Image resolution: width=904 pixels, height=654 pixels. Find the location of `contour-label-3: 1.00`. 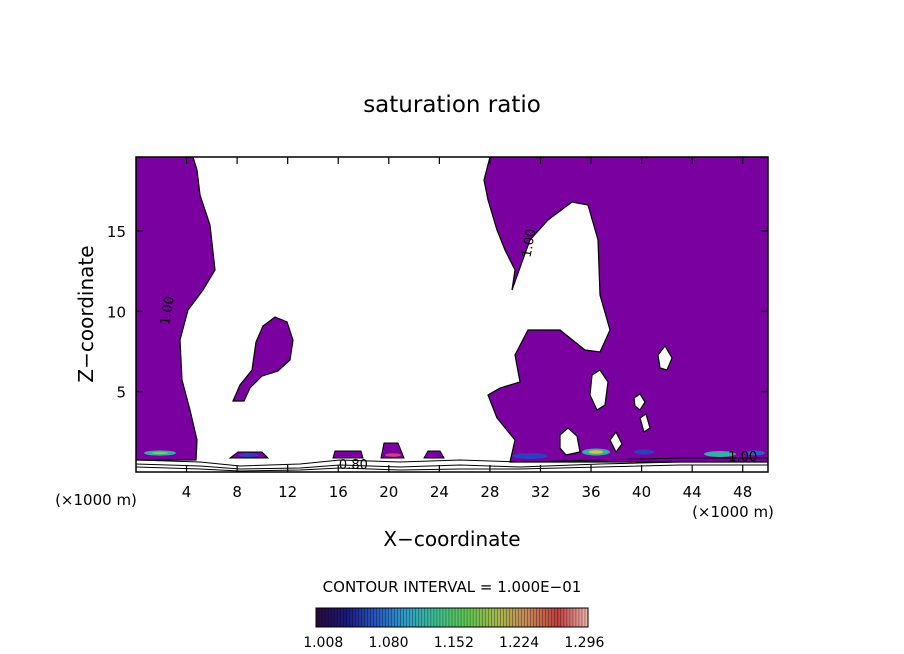

contour-label-3: 1.00 is located at coordinates (742, 457).